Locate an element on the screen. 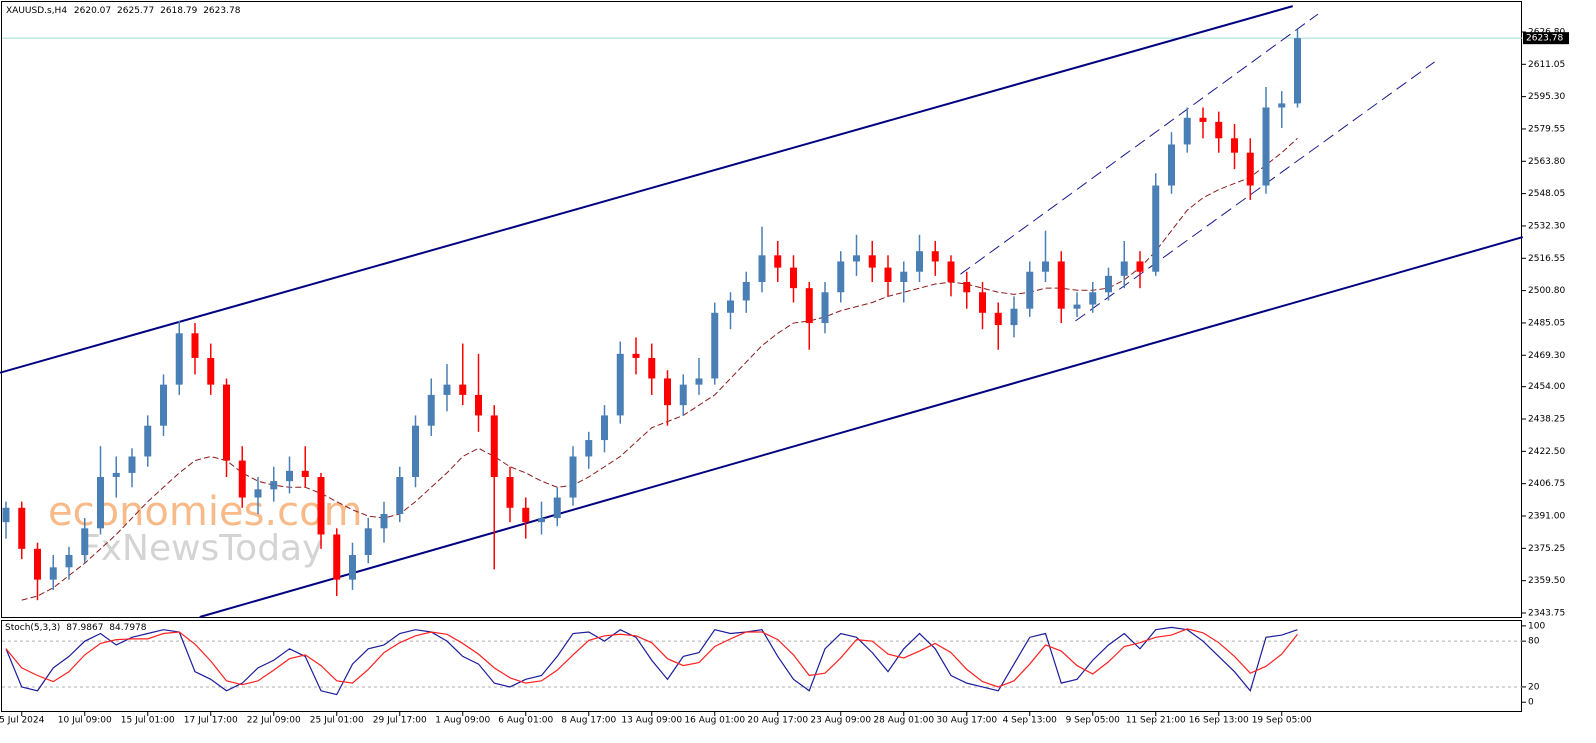 This screenshot has width=1596, height=743. y-tick-label: 2343.75 is located at coordinates (1546, 613).